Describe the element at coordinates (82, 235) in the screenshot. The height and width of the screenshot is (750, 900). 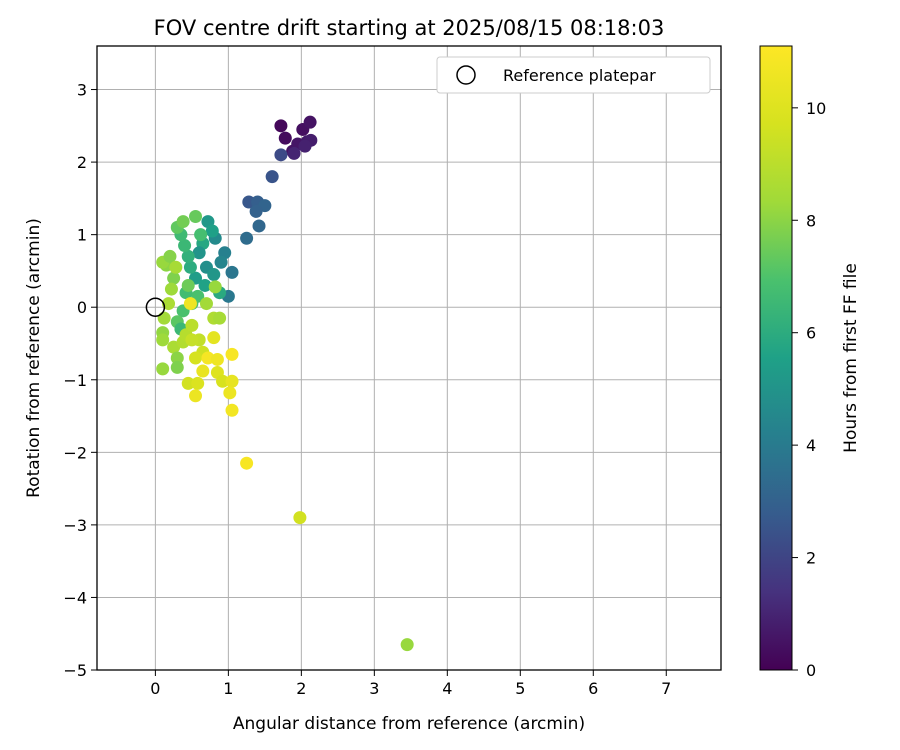
I see `y-tick-label: 1` at that location.